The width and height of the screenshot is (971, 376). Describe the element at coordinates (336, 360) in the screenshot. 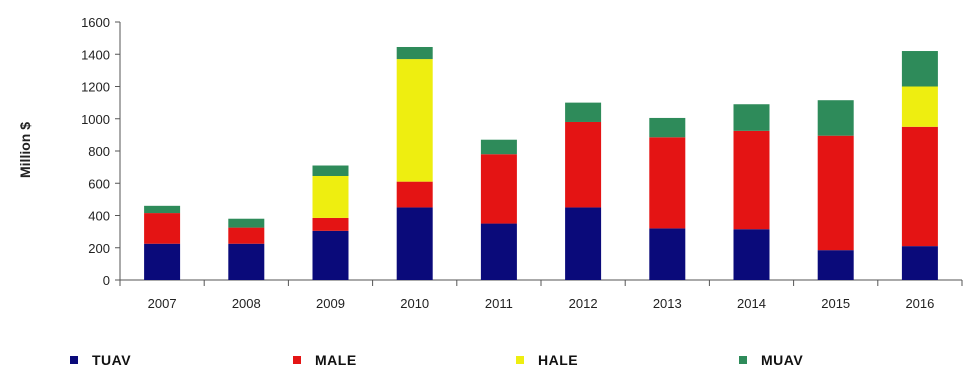

I see `legend-label: MALE` at that location.